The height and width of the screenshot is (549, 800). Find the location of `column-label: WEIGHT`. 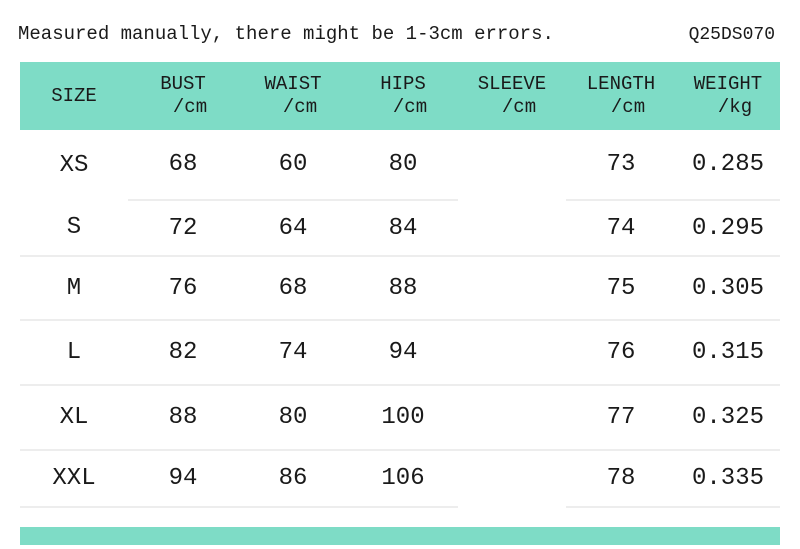

column-label: WEIGHT is located at coordinates (728, 84).